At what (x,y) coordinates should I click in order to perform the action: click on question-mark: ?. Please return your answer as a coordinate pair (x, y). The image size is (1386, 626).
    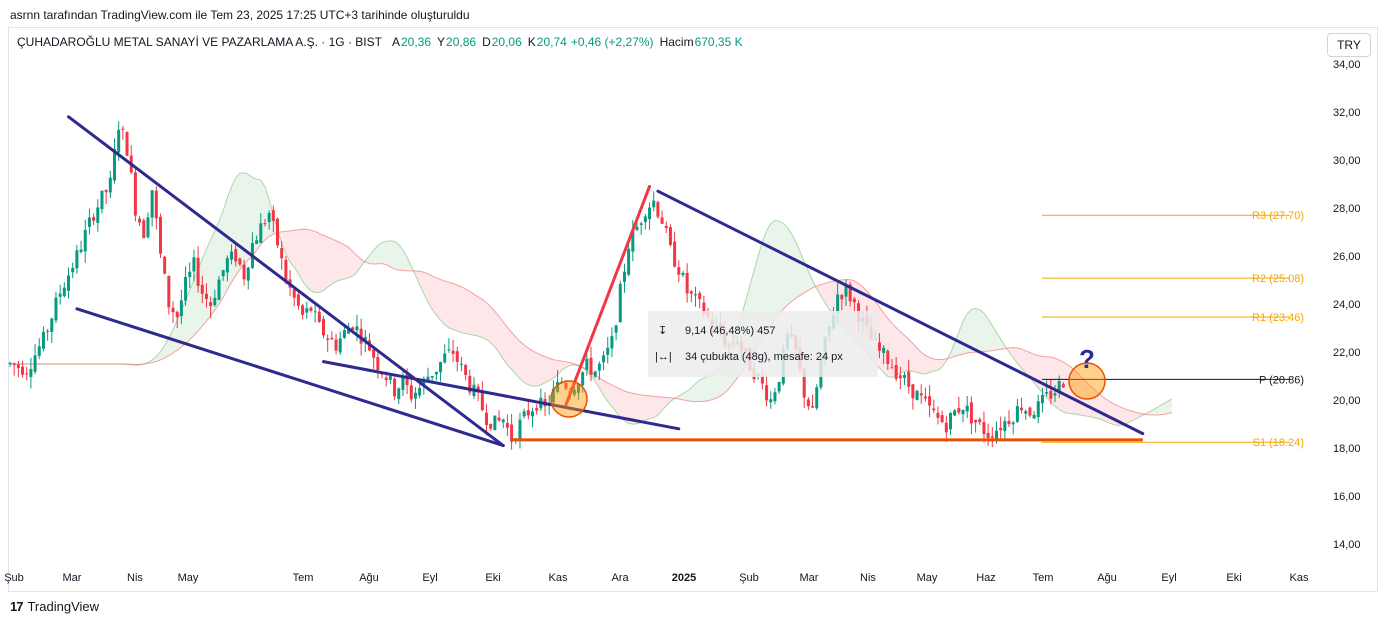
    Looking at the image, I should click on (1087, 359).